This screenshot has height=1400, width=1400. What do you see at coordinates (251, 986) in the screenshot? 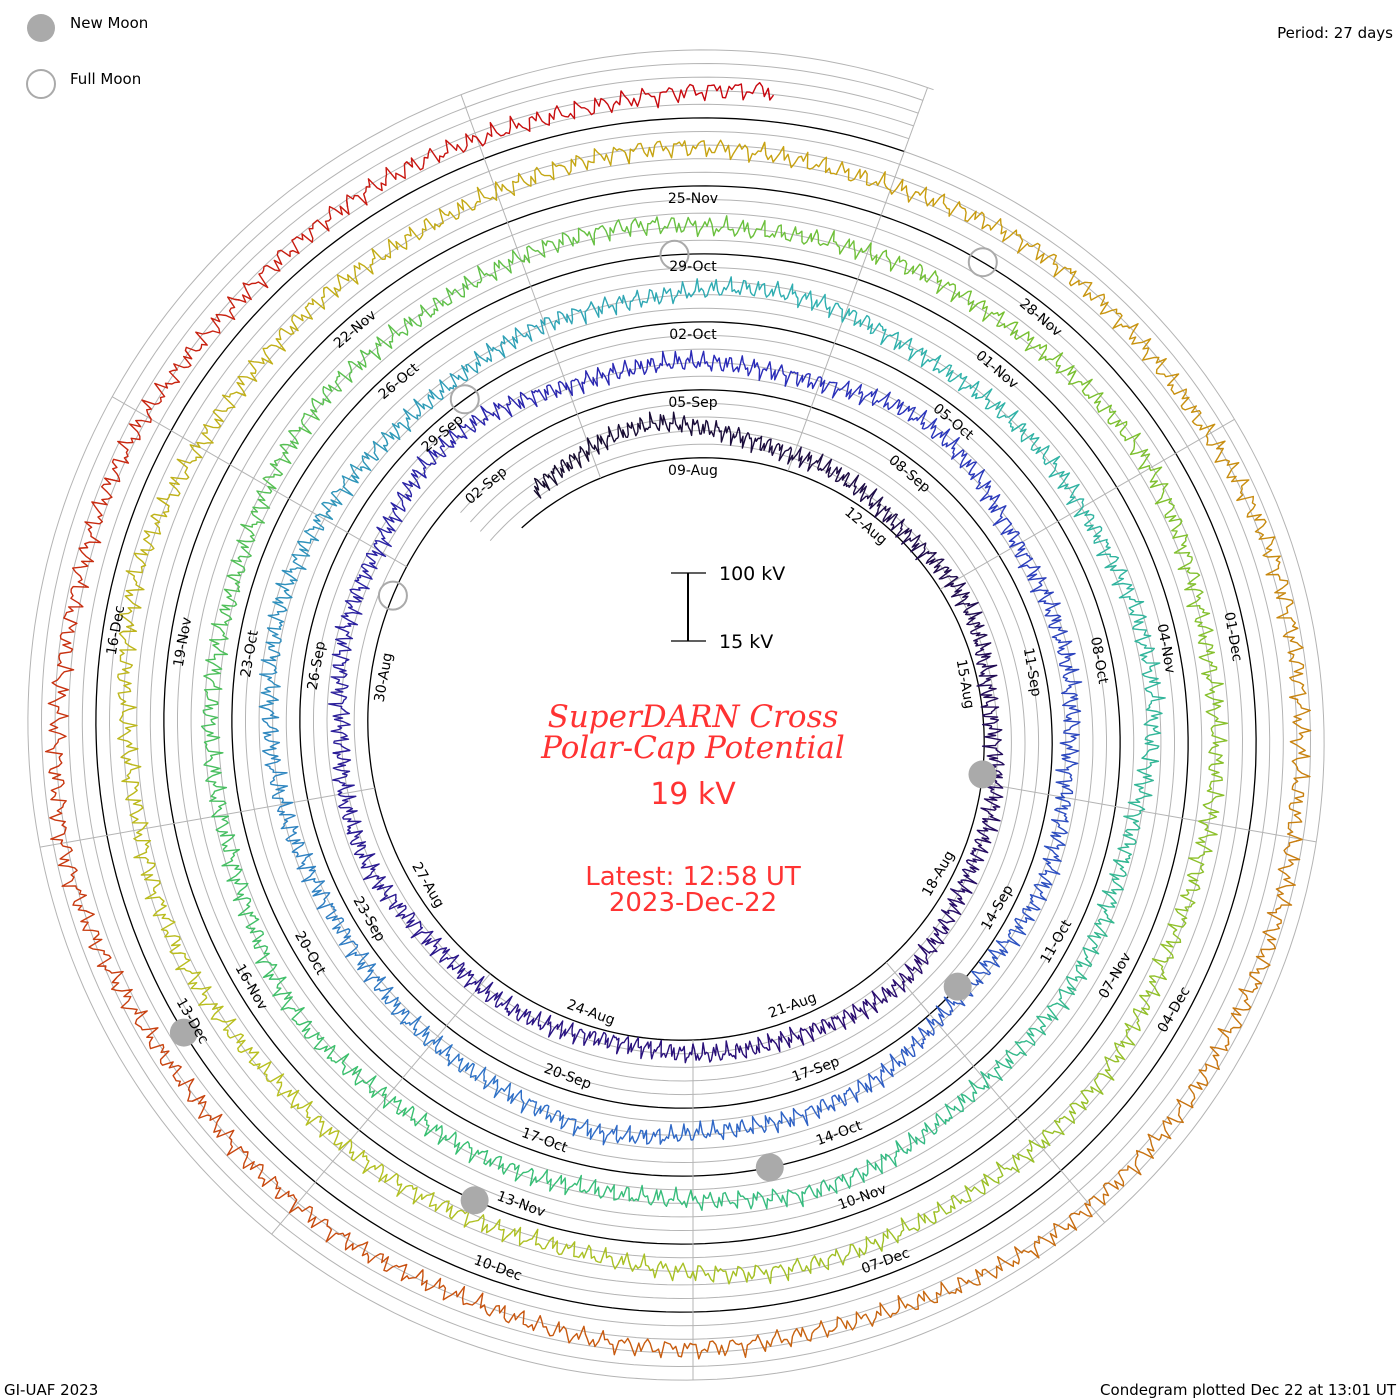
I see `date-label: 16-Nov` at bounding box center [251, 986].